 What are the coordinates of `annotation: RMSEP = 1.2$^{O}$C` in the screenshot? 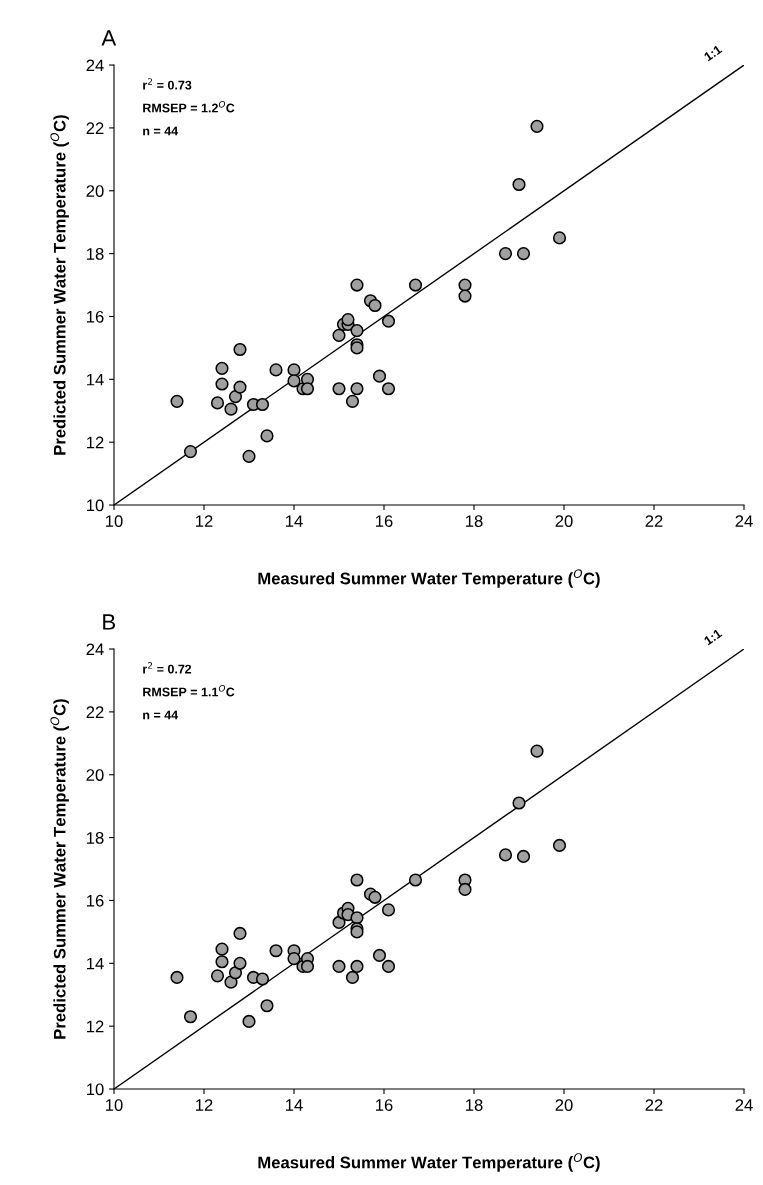 It's located at (189, 107).